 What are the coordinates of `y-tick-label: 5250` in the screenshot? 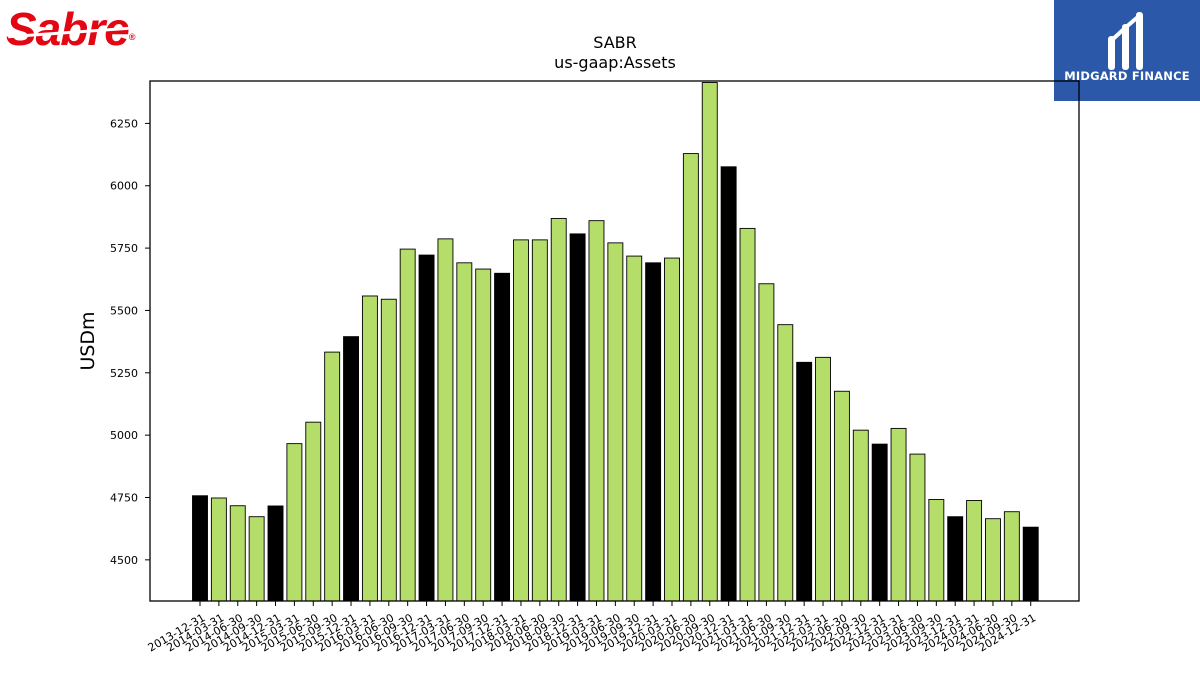 It's located at (124, 373).